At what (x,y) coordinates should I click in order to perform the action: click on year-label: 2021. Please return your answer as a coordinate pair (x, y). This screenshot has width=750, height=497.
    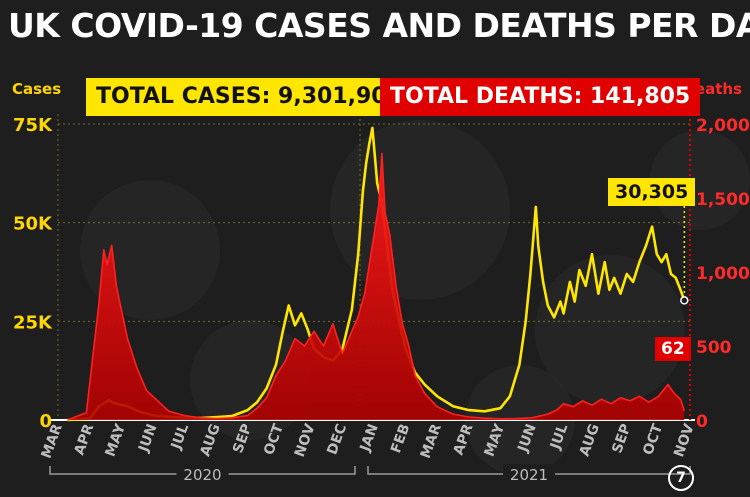
    Looking at the image, I should click on (529, 475).